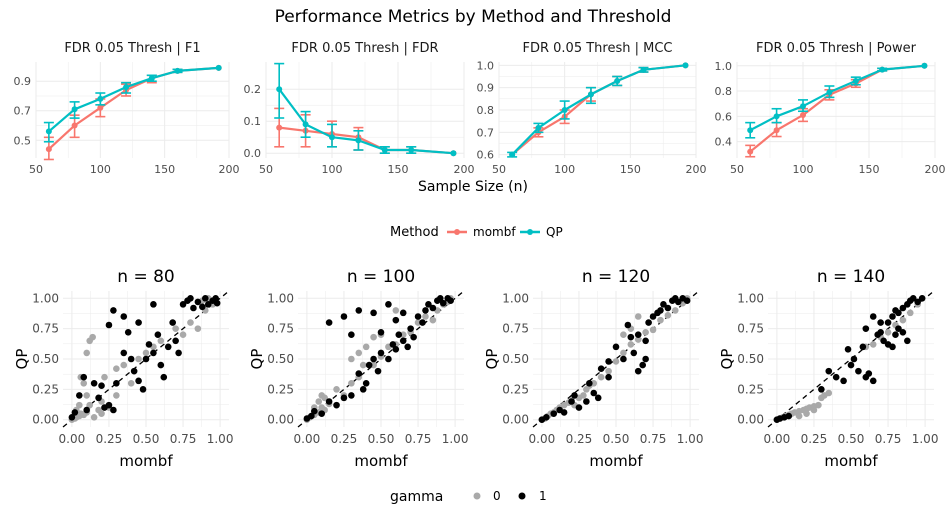  What do you see at coordinates (45, 359) in the screenshot?
I see `y-tick-label: 0.50` at bounding box center [45, 359].